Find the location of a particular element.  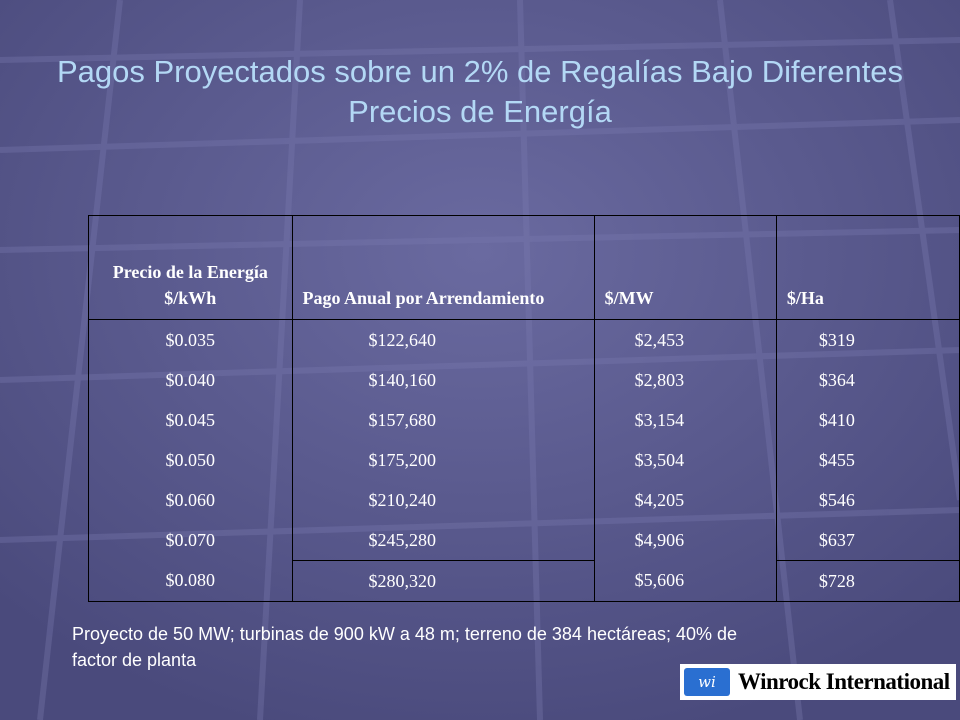

winrock-logo-mark-icon: wi is located at coordinates (707, 682).